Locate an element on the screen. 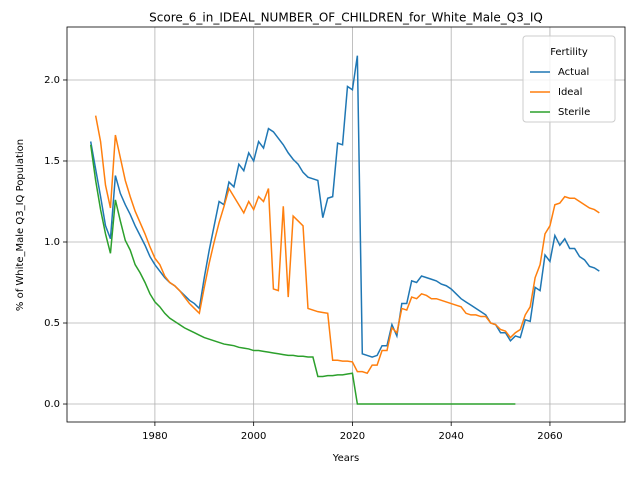 The height and width of the screenshot is (484, 640). y-tick-label: 0.5 is located at coordinates (52, 323).